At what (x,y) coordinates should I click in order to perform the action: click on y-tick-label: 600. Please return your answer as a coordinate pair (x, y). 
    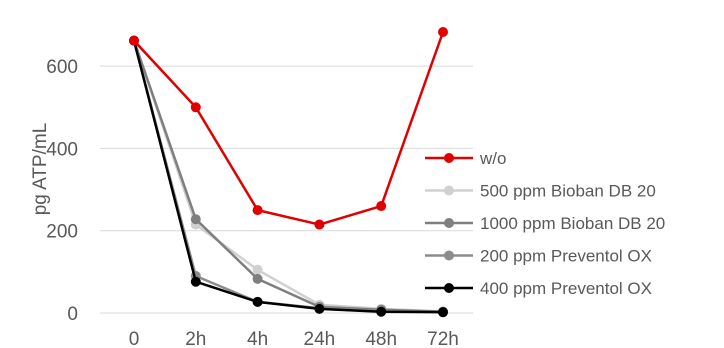
    Looking at the image, I should click on (62, 67).